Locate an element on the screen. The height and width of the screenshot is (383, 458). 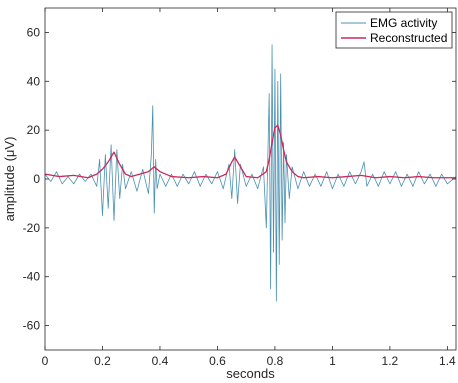
y-axis-label: amplitude (μV) is located at coordinates (9, 179).